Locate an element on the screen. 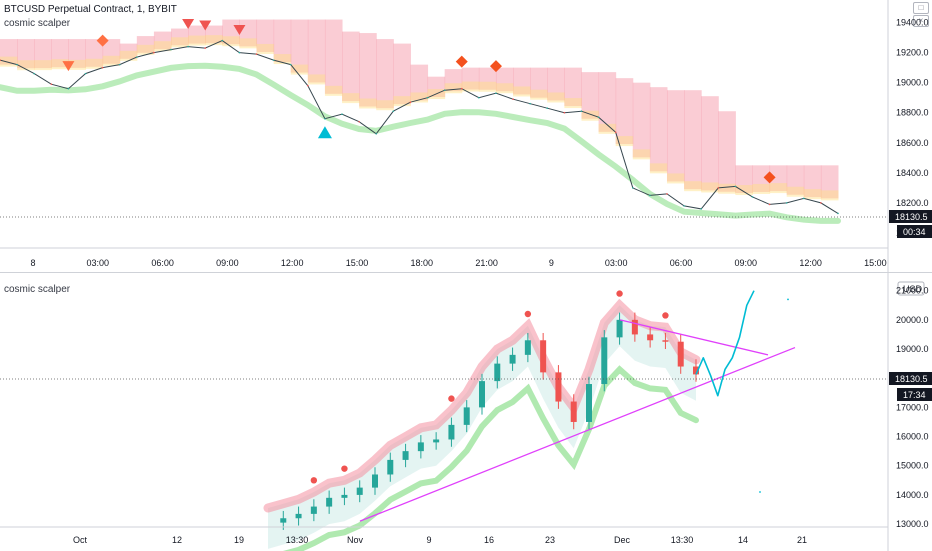 The height and width of the screenshot is (551, 932). bottom-x-tick-10: 14 is located at coordinates (743, 540).